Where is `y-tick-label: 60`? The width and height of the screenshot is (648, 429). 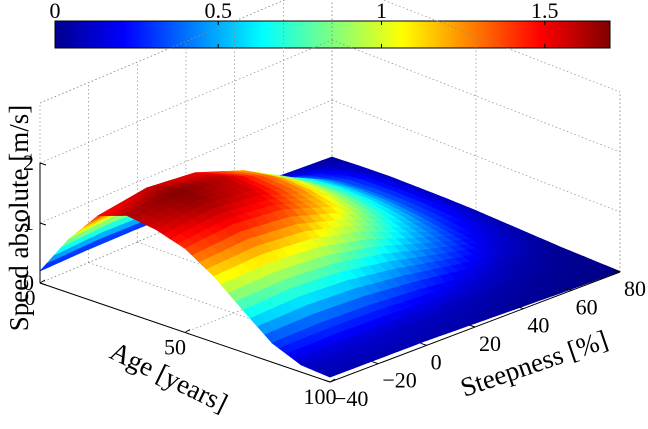
y-tick-label: 60 is located at coordinates (587, 306).